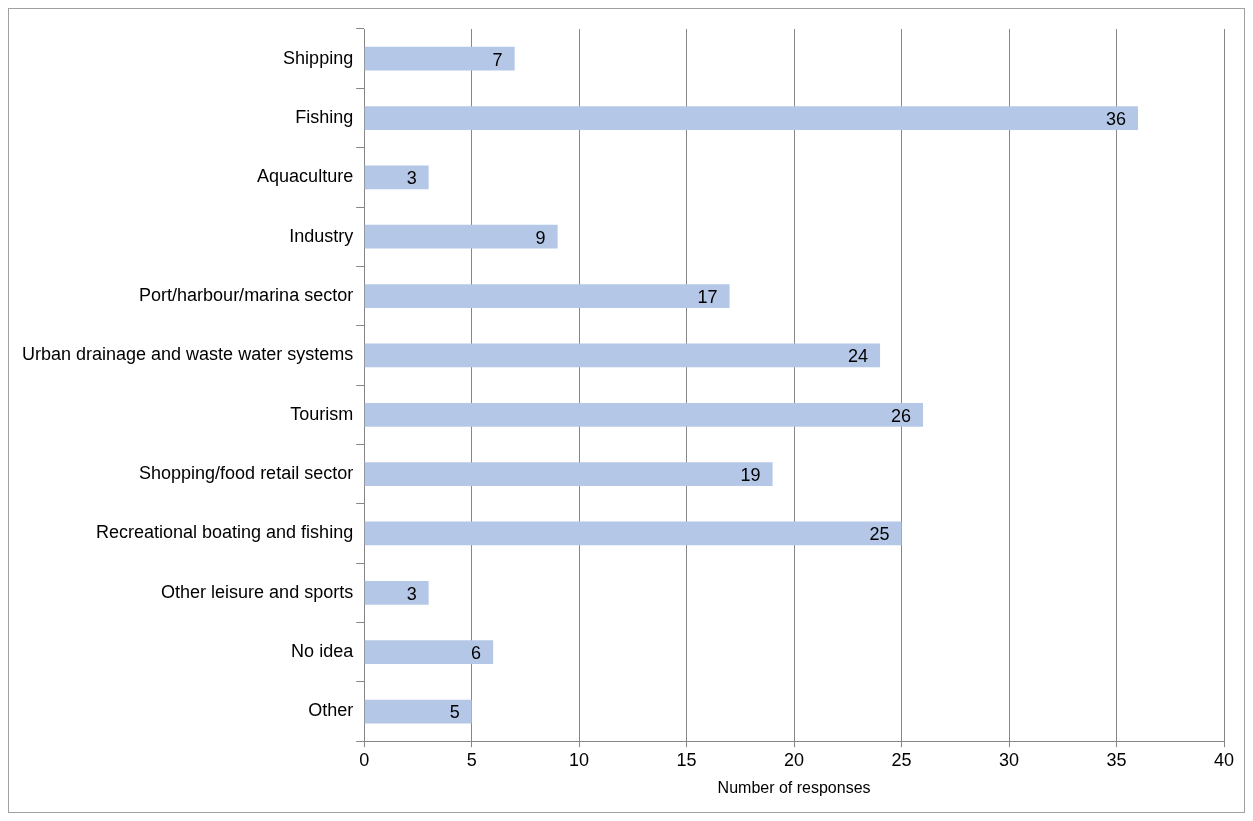 The height and width of the screenshot is (821, 1253). I want to click on y-tick-label: Recreational boating and fishing, so click(224, 532).